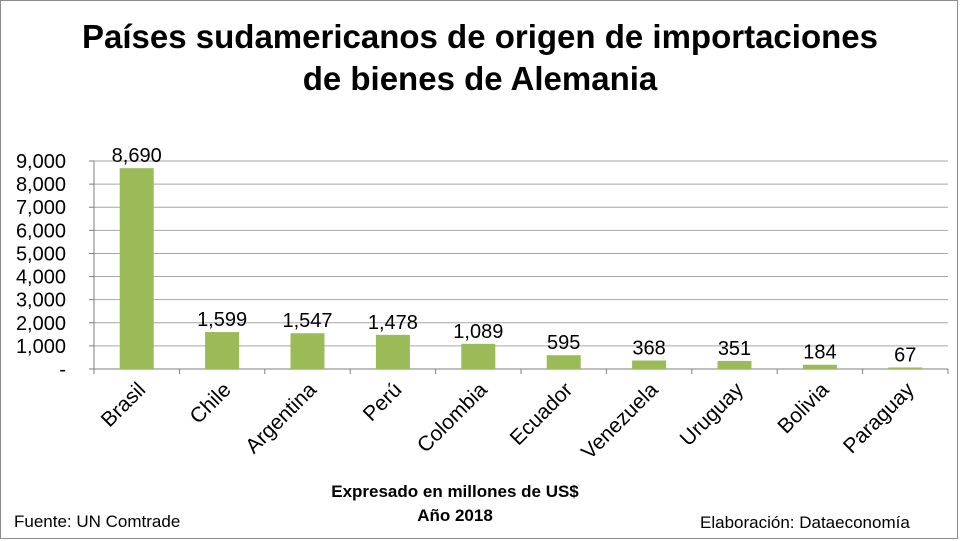 The width and height of the screenshot is (960, 541). Describe the element at coordinates (648, 348) in the screenshot. I see `data-label: 368` at that location.